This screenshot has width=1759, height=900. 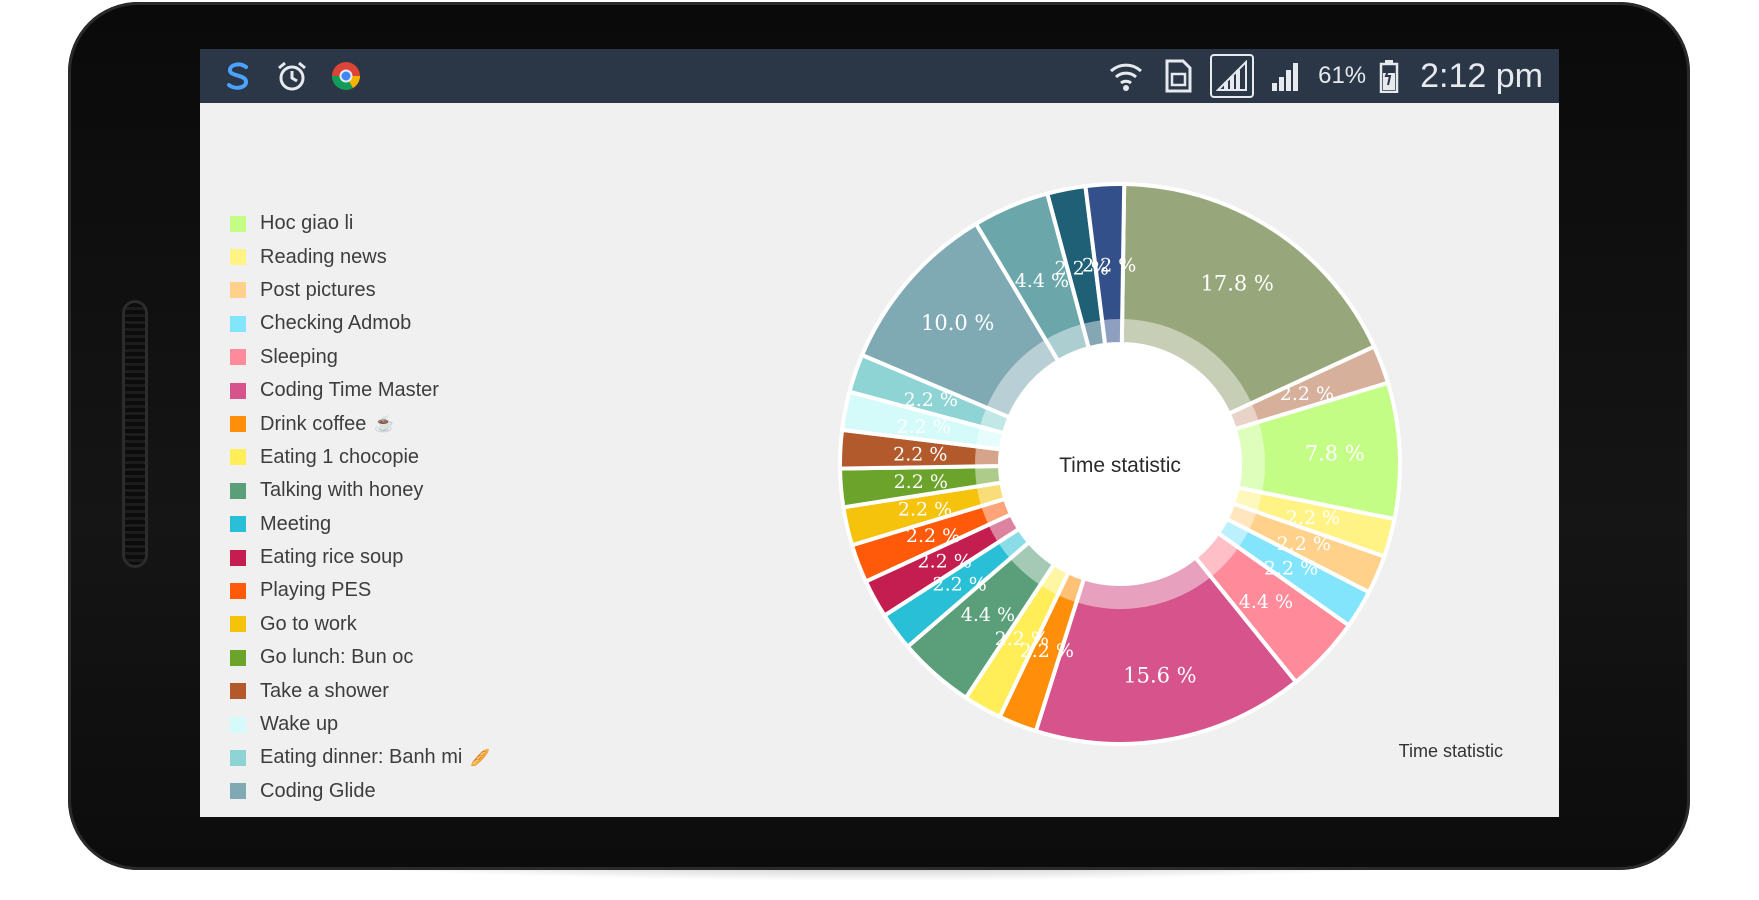 I want to click on slice-label: 17.8 %, so click(x=1236, y=284).